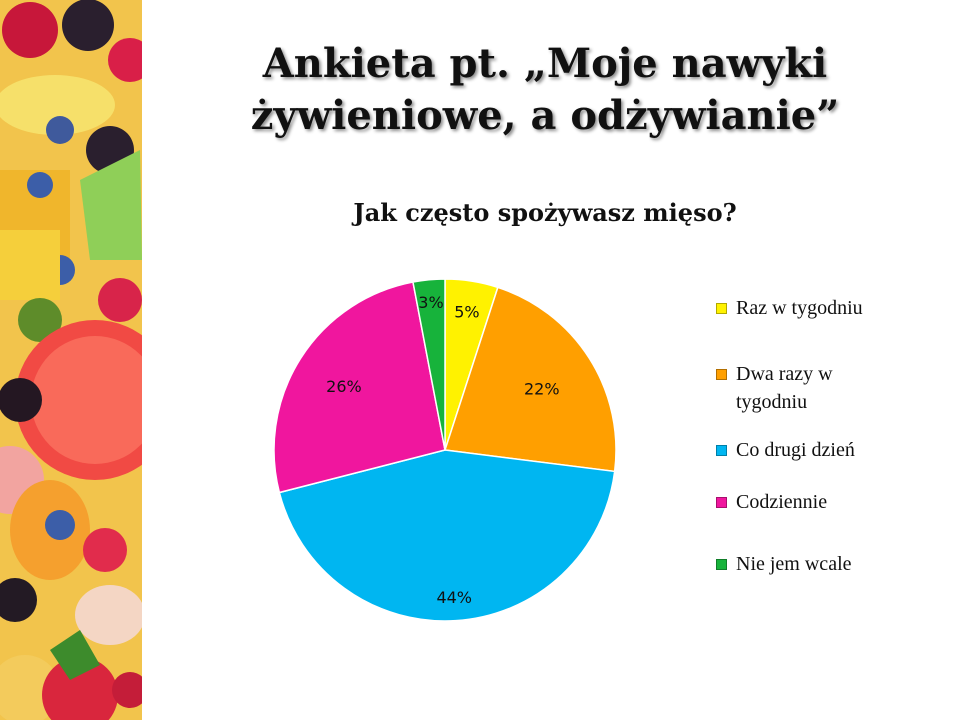  What do you see at coordinates (795, 450) in the screenshot?
I see `legend-label: Co drugi dzień` at bounding box center [795, 450].